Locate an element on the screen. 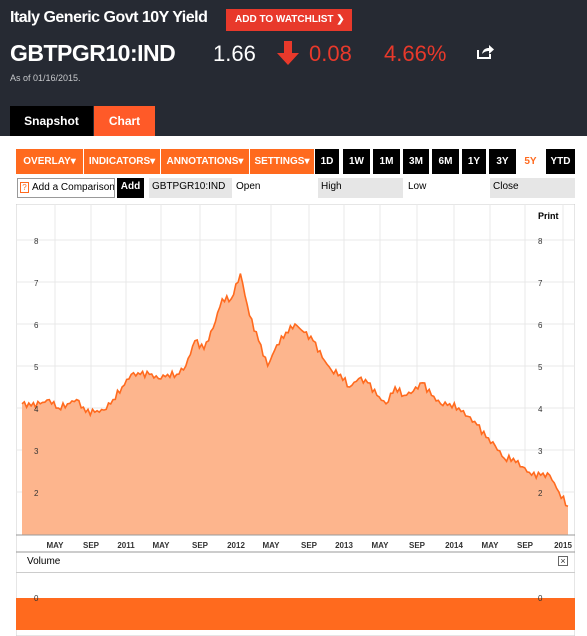 Image resolution: width=587 pixels, height=636 pixels. help-icon: ? is located at coordinates (24, 187).